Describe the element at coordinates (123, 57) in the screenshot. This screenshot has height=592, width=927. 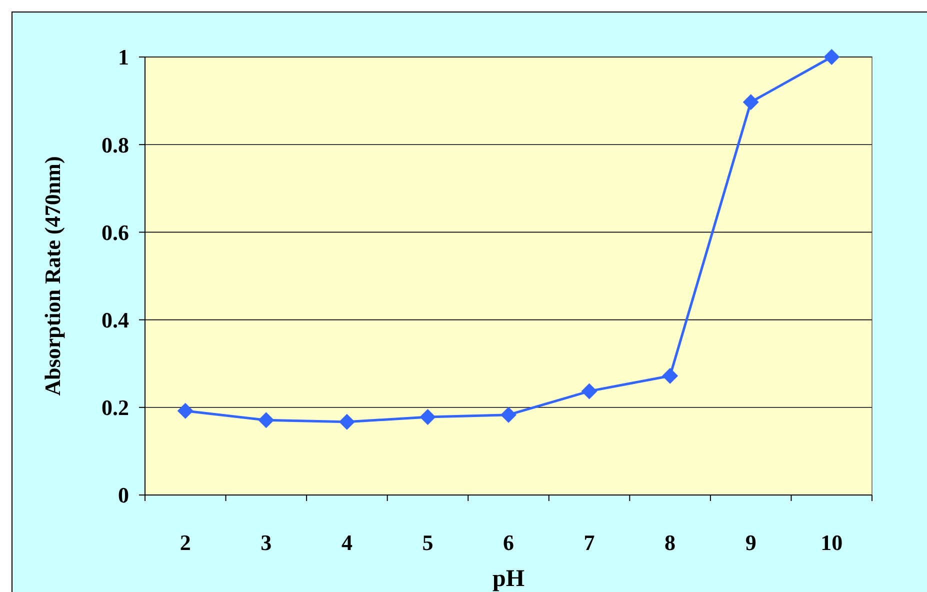
I see `y-tick-label: 1` at that location.